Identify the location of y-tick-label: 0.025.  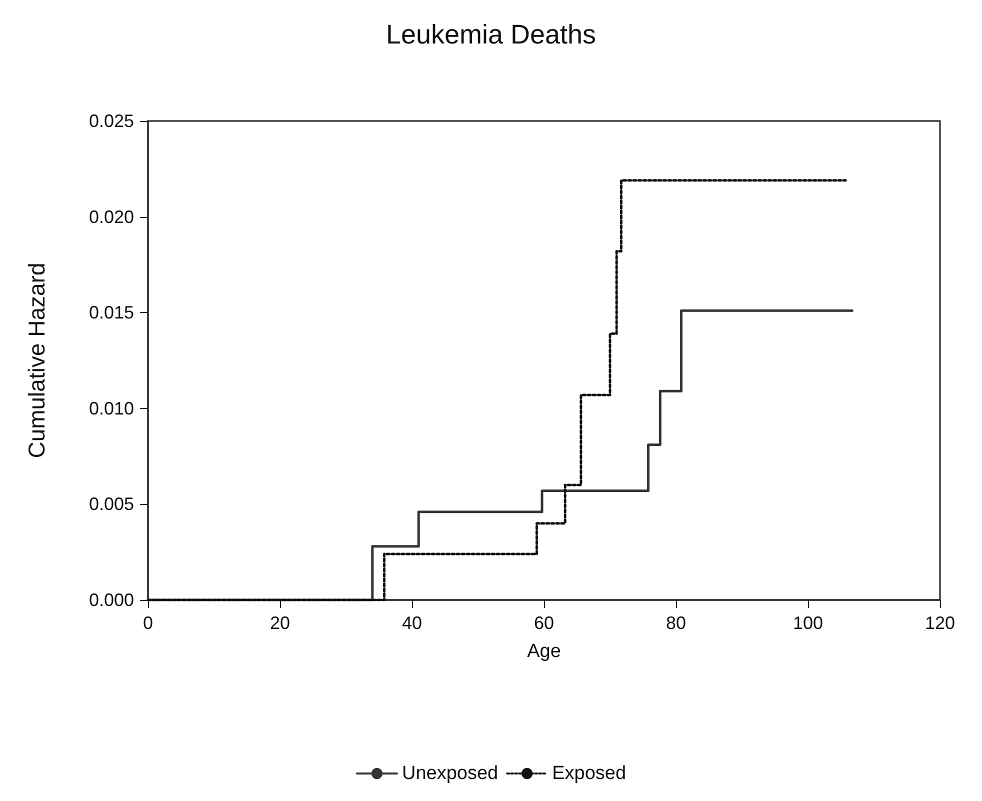
(111, 121).